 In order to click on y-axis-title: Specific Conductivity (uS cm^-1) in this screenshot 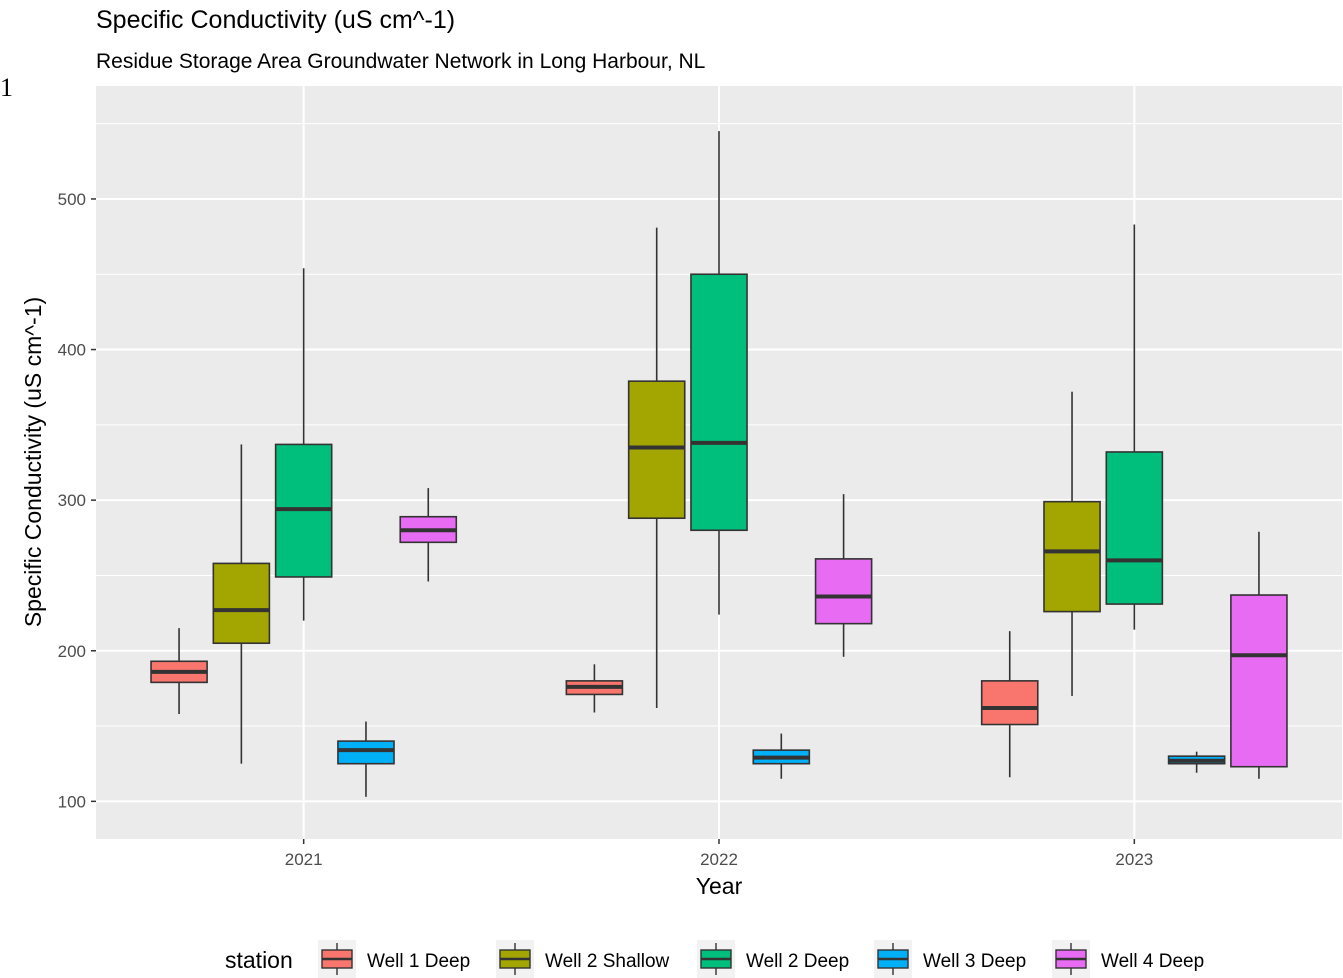, I will do `click(33, 462)`.